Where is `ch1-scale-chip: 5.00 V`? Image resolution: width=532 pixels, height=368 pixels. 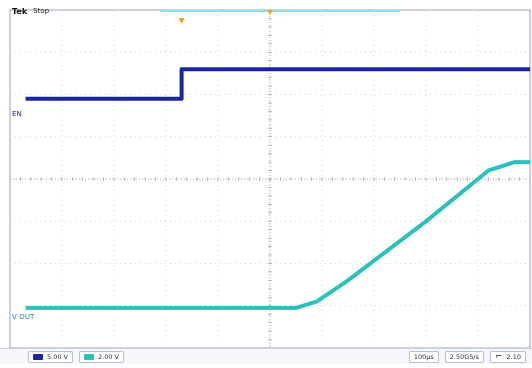 ch1-scale-chip: 5.00 V is located at coordinates (50, 356).